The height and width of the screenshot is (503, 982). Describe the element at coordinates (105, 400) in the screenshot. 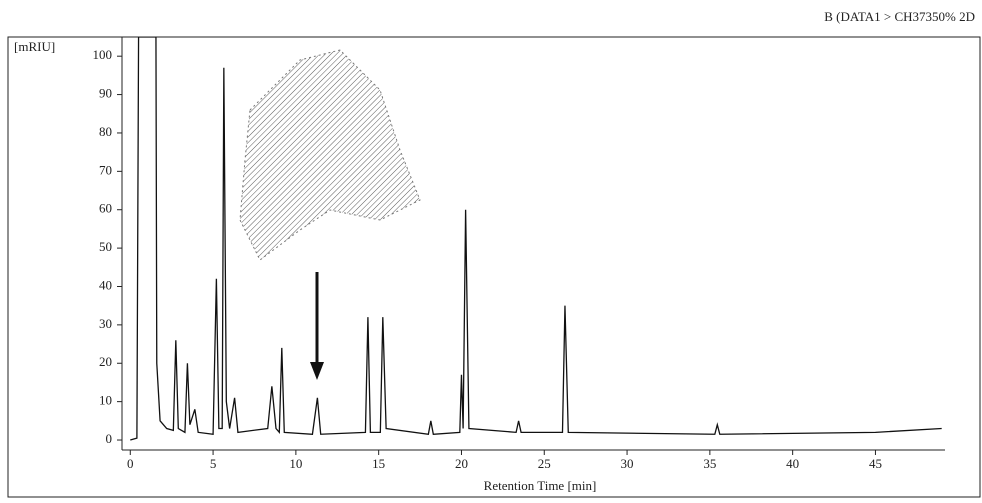

I see `y-tick-label: 10` at that location.